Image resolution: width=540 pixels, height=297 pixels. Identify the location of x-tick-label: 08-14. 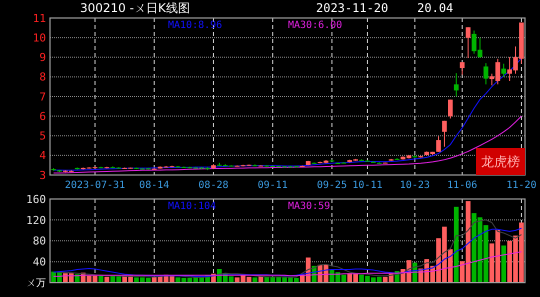
(154, 185).